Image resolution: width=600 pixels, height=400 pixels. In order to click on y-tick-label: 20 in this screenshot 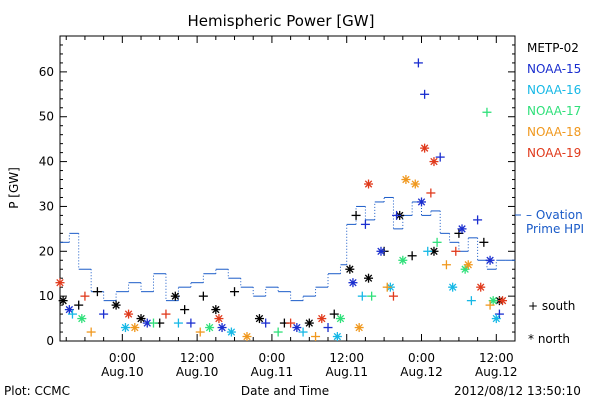, I will do `click(46, 251)`.